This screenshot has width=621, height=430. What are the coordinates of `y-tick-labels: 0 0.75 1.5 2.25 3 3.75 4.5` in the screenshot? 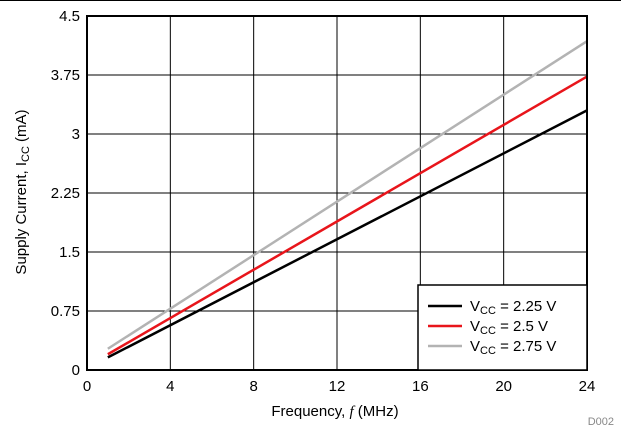 It's located at (65, 193).